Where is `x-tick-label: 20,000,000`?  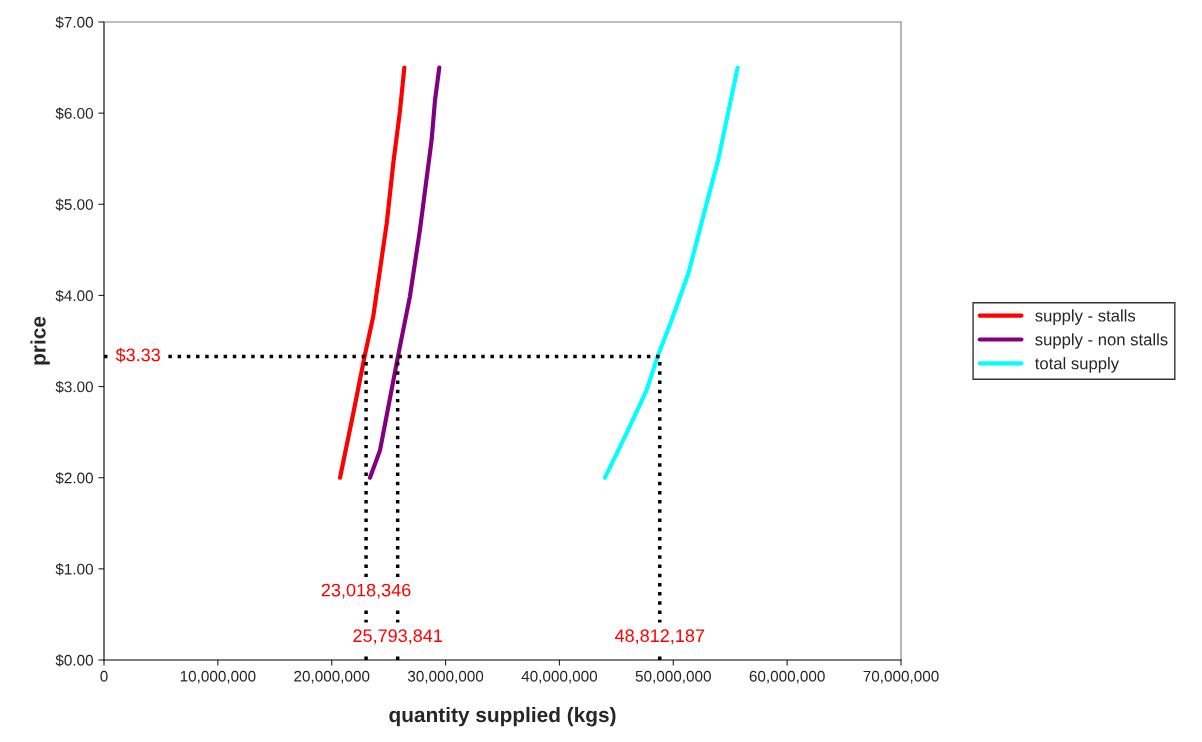
x-tick-label: 20,000,000 is located at coordinates (332, 677).